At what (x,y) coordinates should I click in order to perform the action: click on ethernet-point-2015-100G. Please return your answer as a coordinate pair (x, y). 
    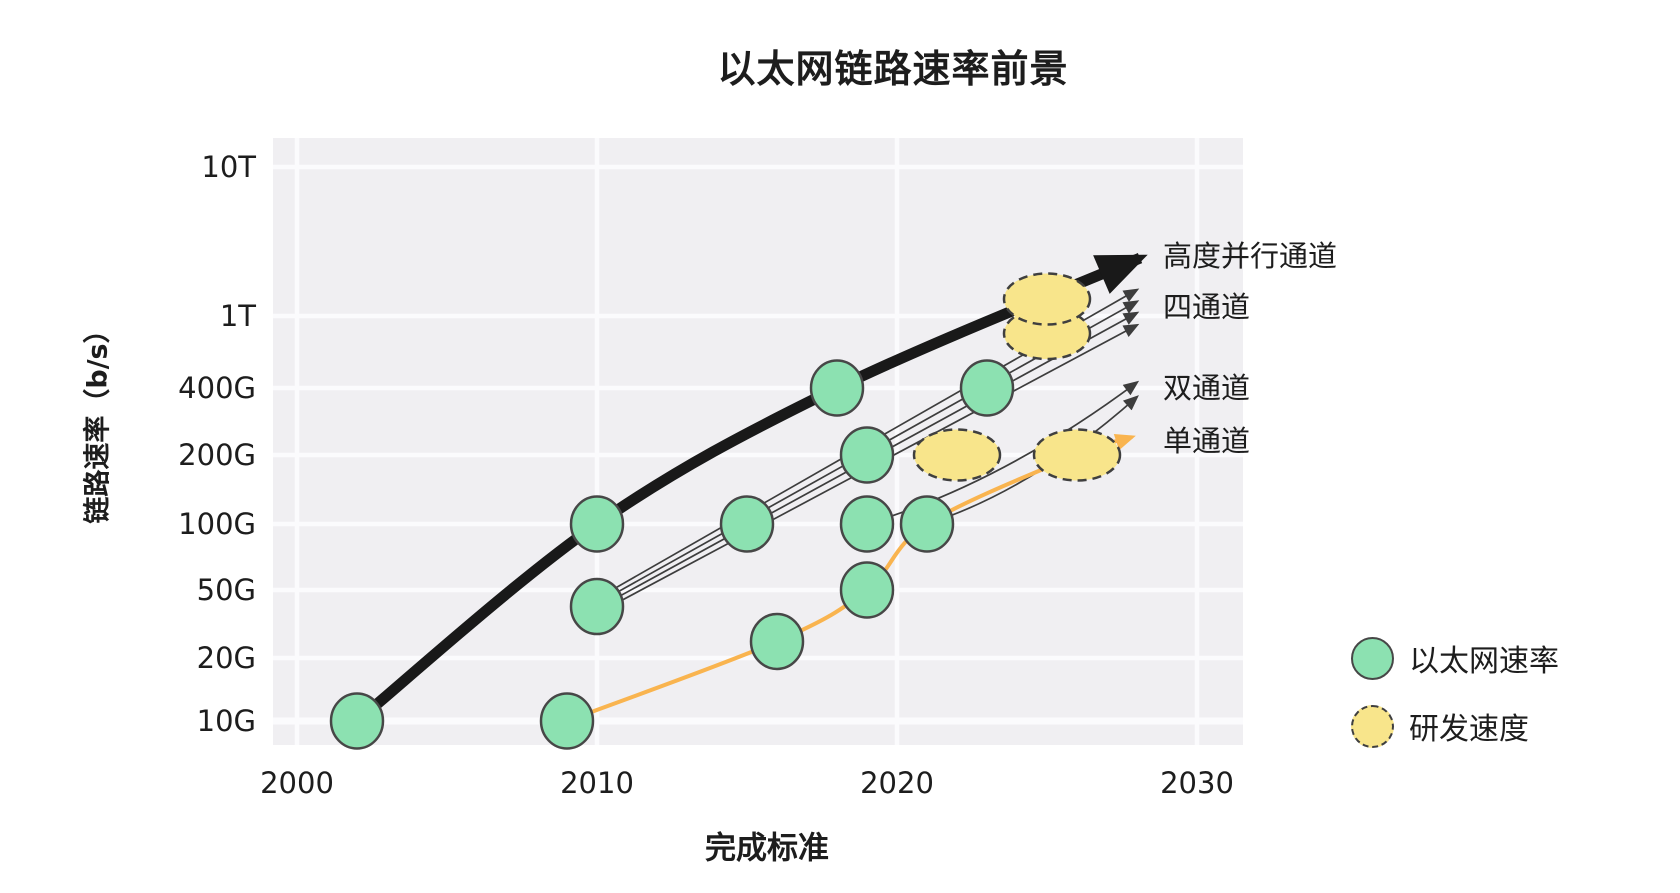
    Looking at the image, I should click on (747, 524).